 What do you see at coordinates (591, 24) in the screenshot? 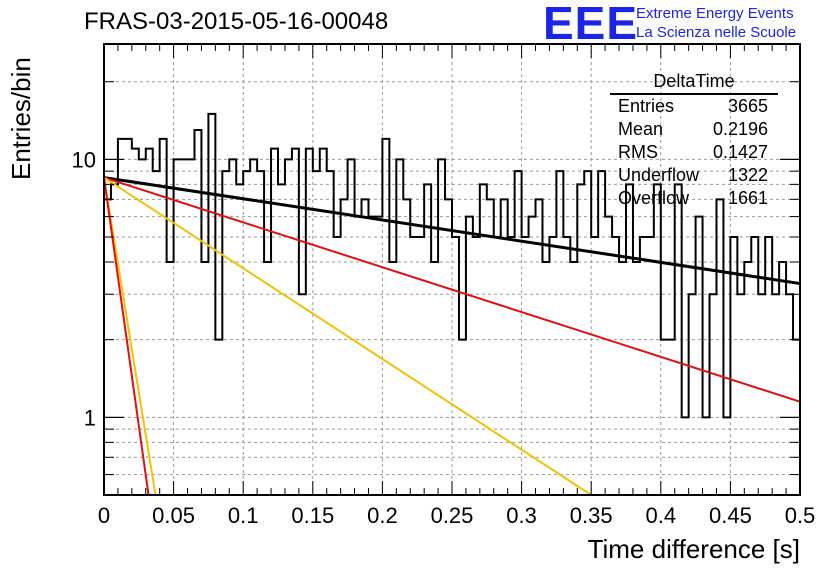
I see `eee-logo: EEE` at bounding box center [591, 24].